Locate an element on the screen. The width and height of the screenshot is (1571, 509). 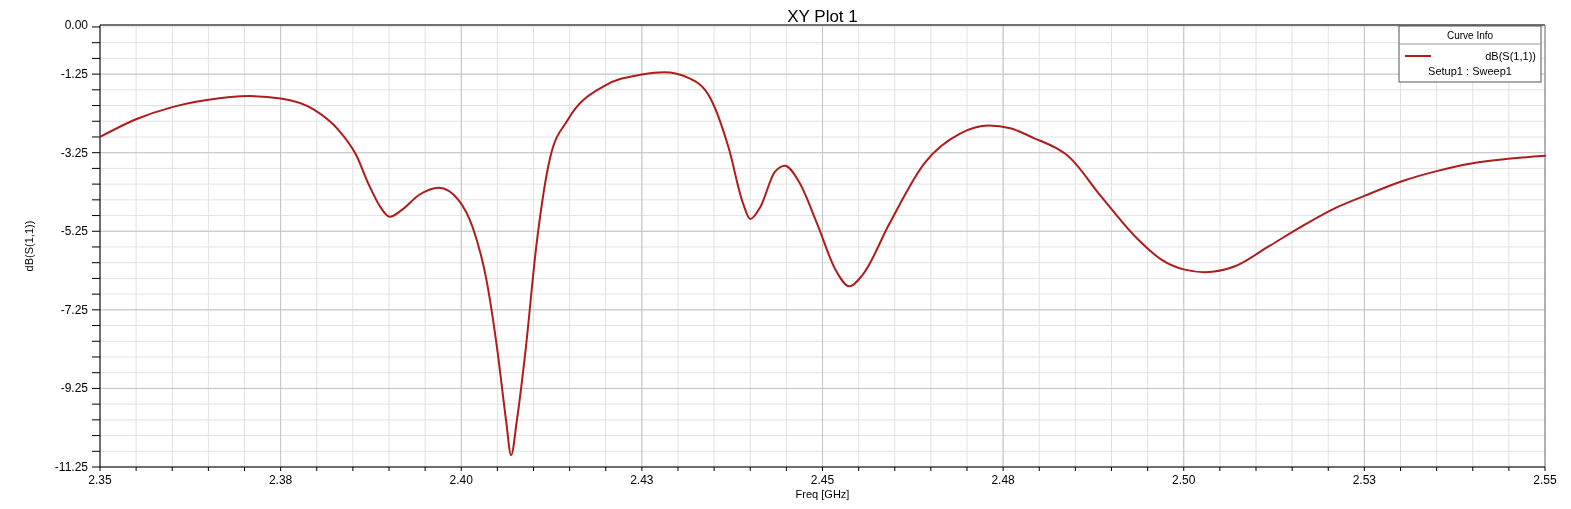
x-tick-label: 2.48 is located at coordinates (1003, 480).